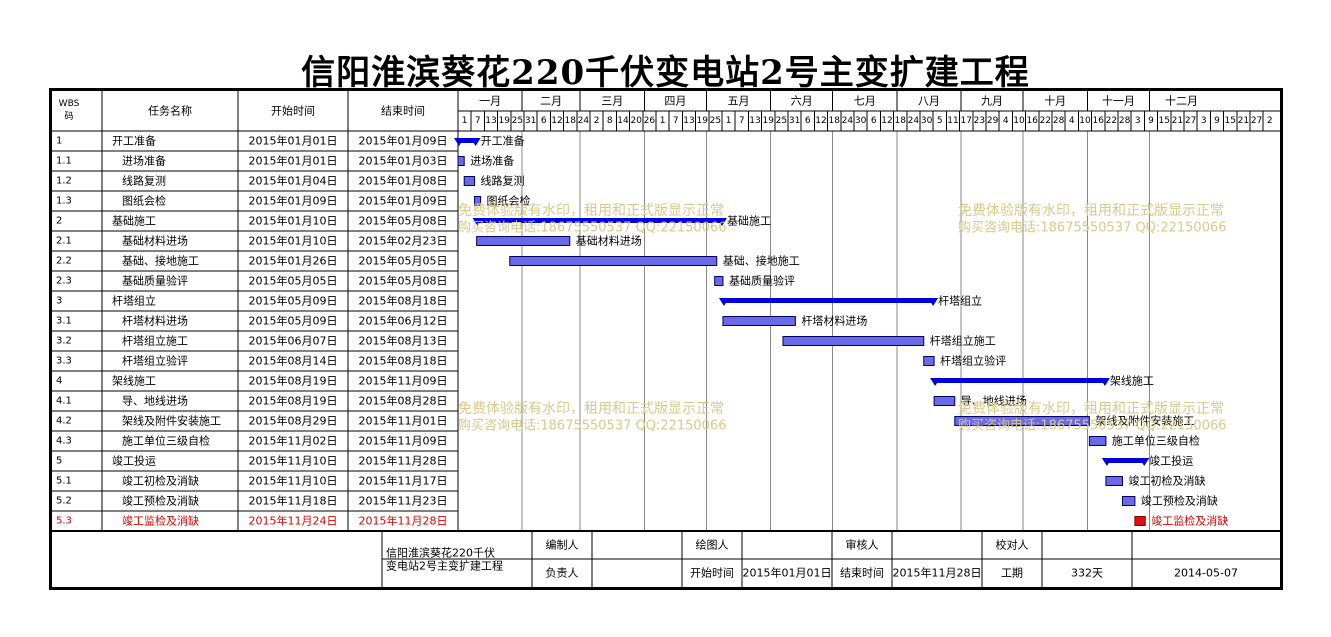 This screenshot has height=637, width=1331. I want to click on task-end: 2015年01月08日, so click(403, 181).